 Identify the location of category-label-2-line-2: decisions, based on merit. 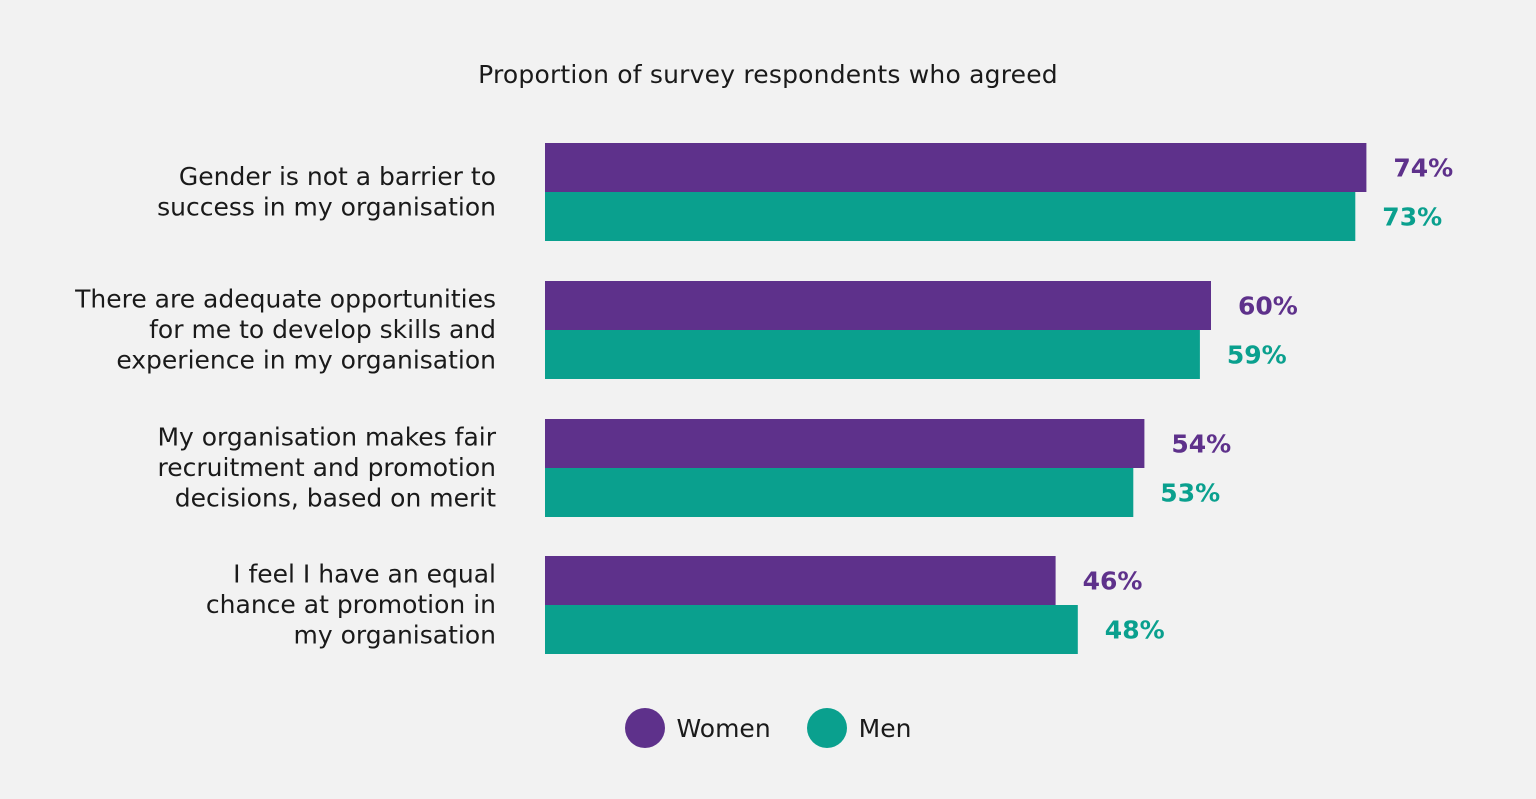
(335, 498).